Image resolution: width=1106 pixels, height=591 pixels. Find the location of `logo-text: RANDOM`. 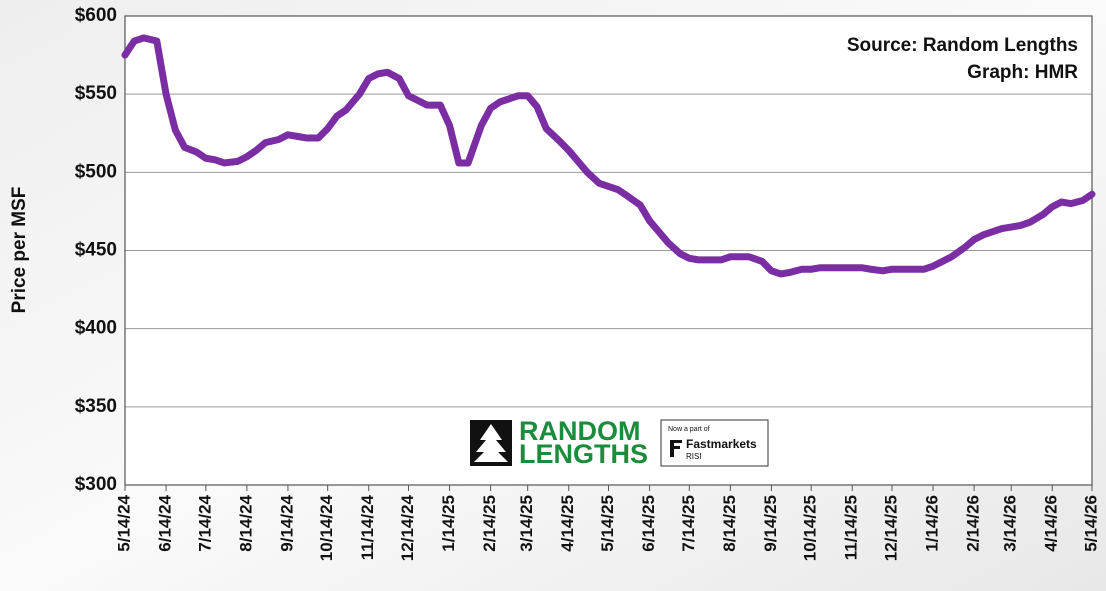

logo-text: RANDOM is located at coordinates (580, 431).